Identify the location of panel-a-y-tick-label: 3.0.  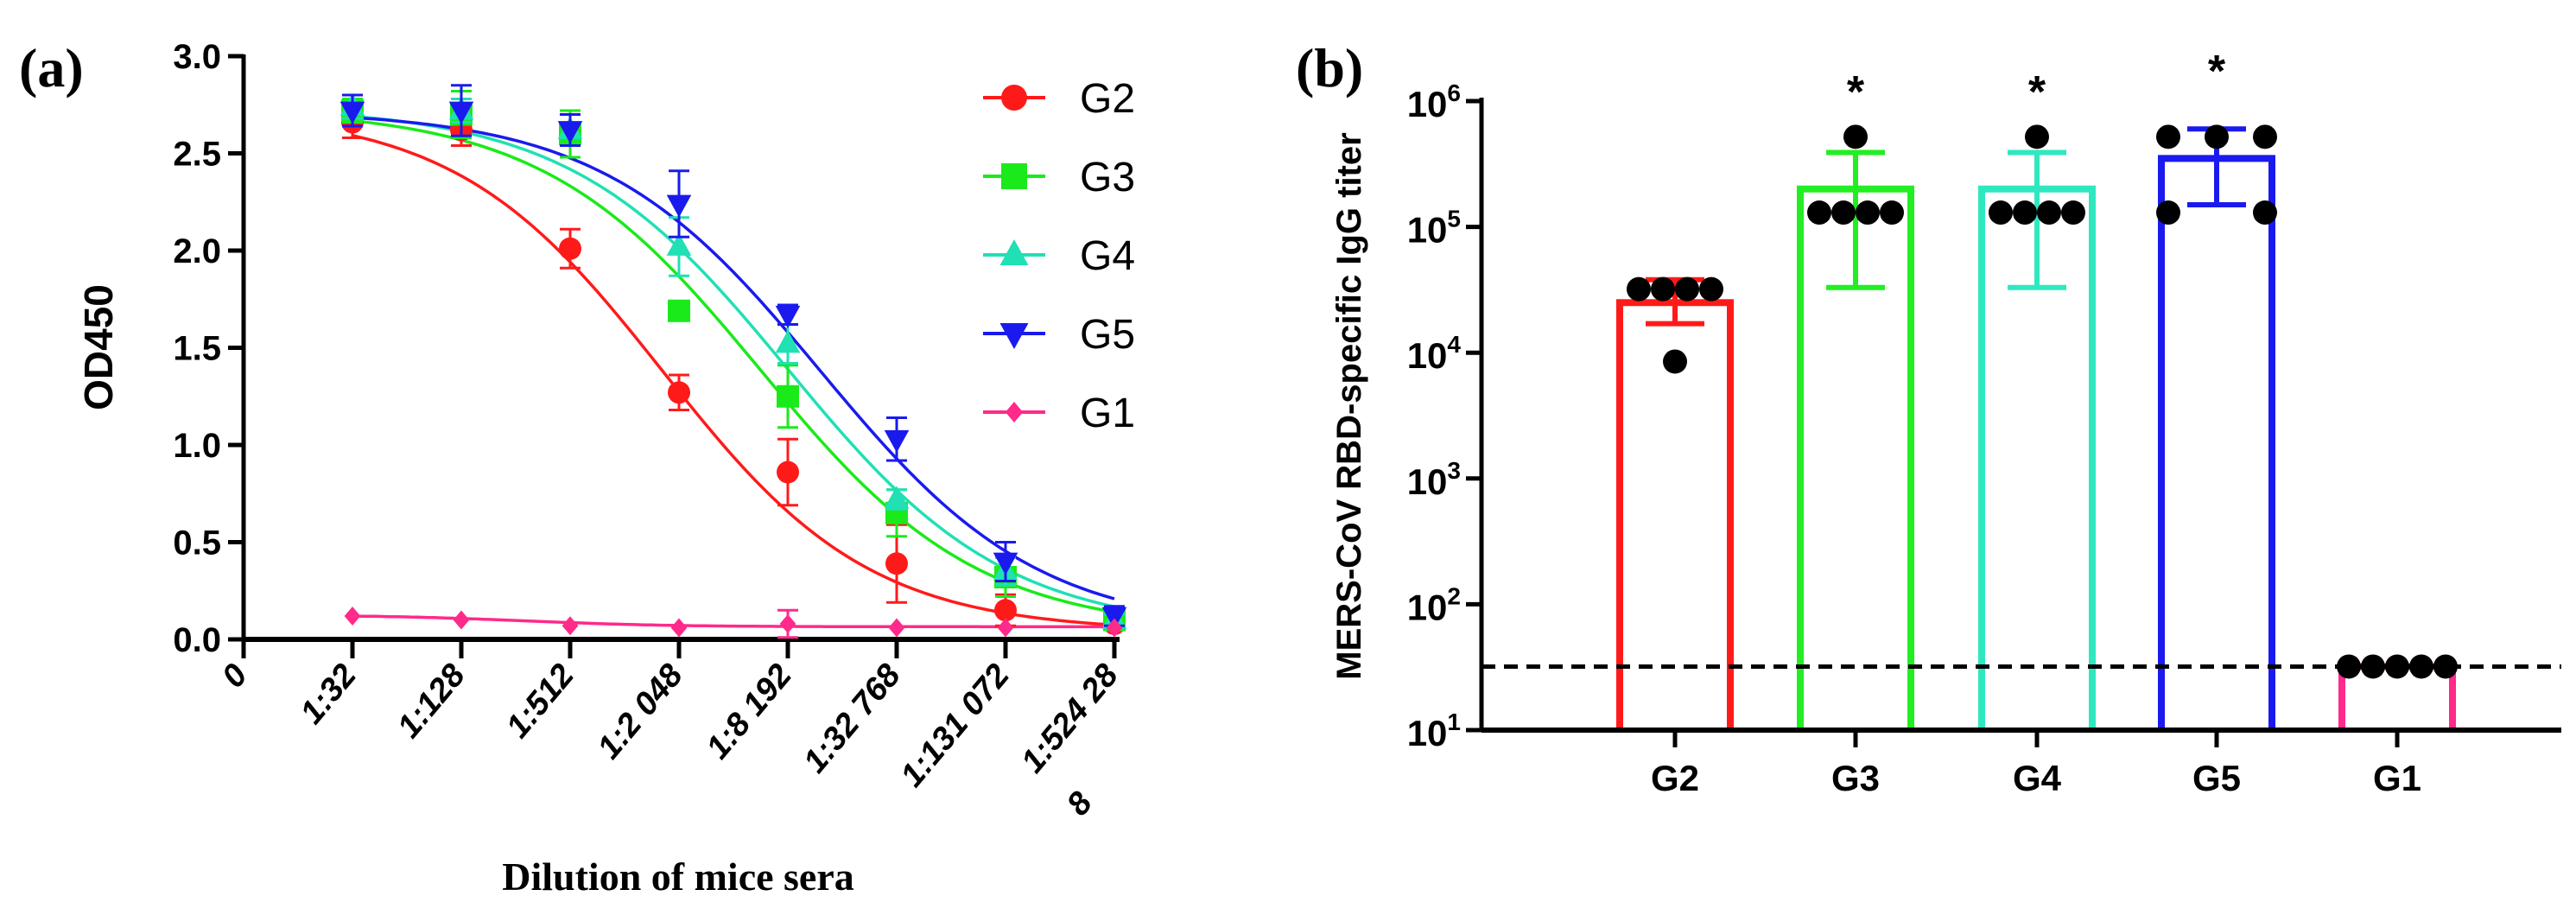
(197, 57).